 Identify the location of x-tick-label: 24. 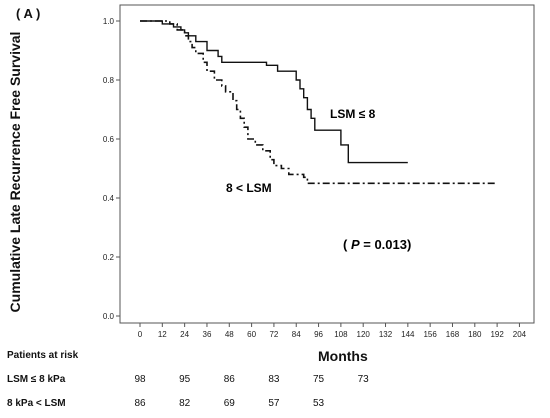
(184, 334).